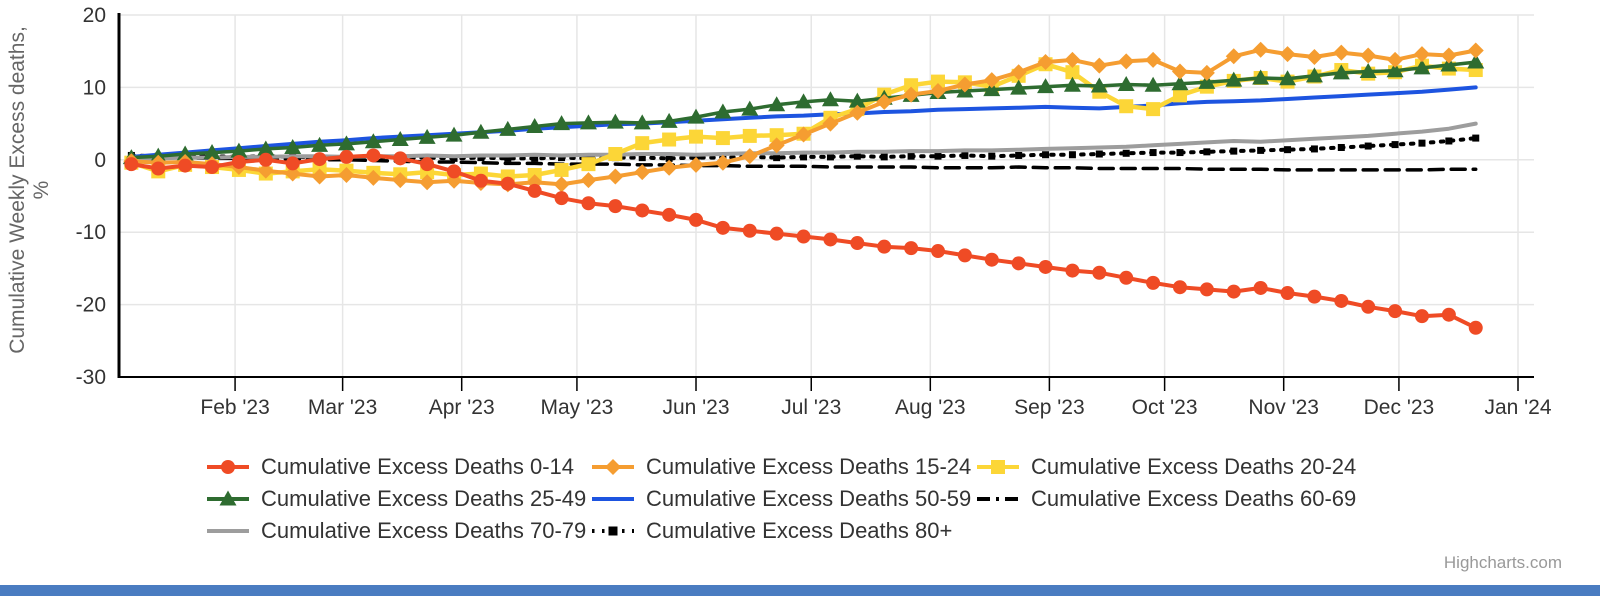  I want to click on x-tick-label: Feb '23, so click(234, 407).